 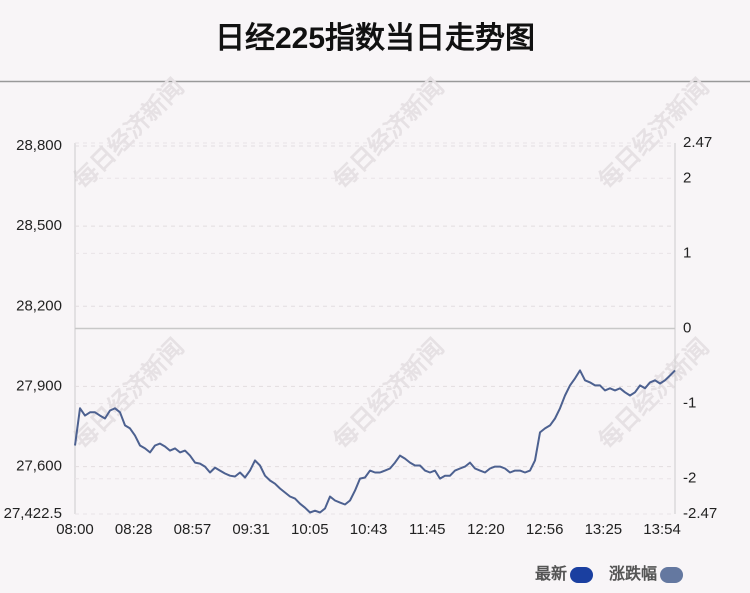 I want to click on y2-tick-label: 1, so click(x=687, y=252).